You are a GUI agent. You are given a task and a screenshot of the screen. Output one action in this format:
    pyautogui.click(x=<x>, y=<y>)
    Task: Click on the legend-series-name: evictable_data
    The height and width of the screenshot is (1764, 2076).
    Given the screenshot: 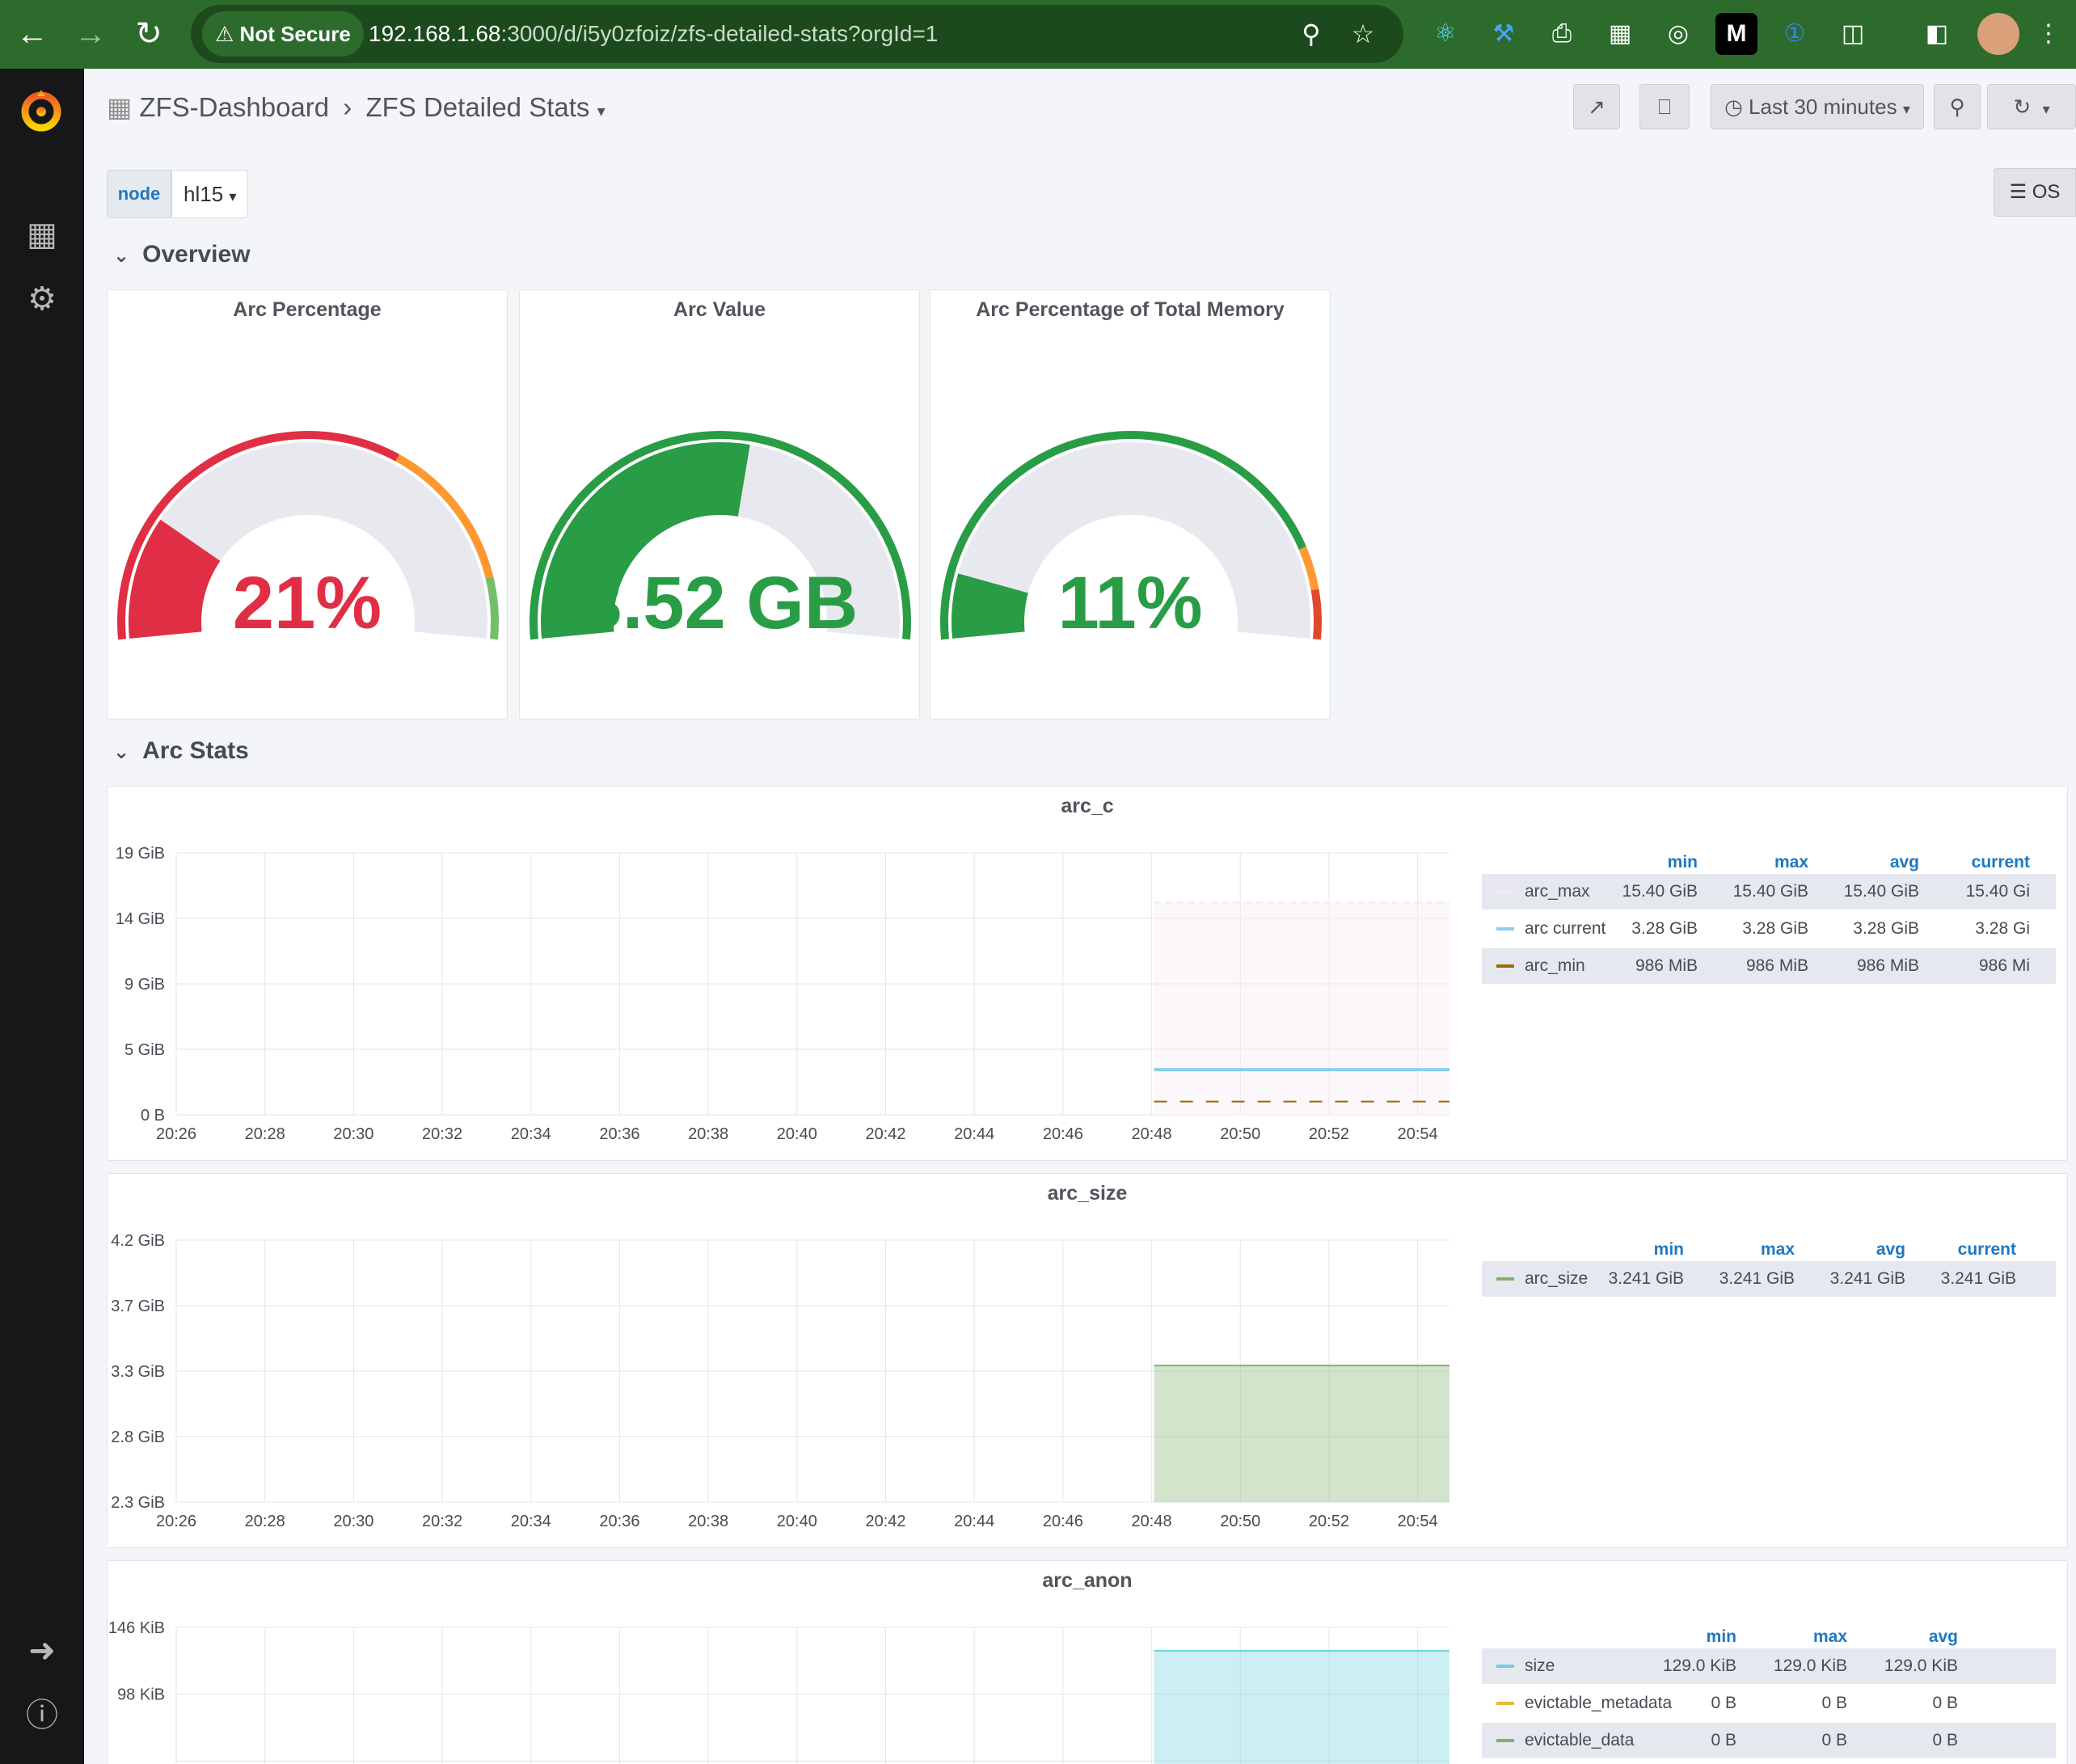 What is the action you would take?
    pyautogui.click(x=1580, y=1740)
    